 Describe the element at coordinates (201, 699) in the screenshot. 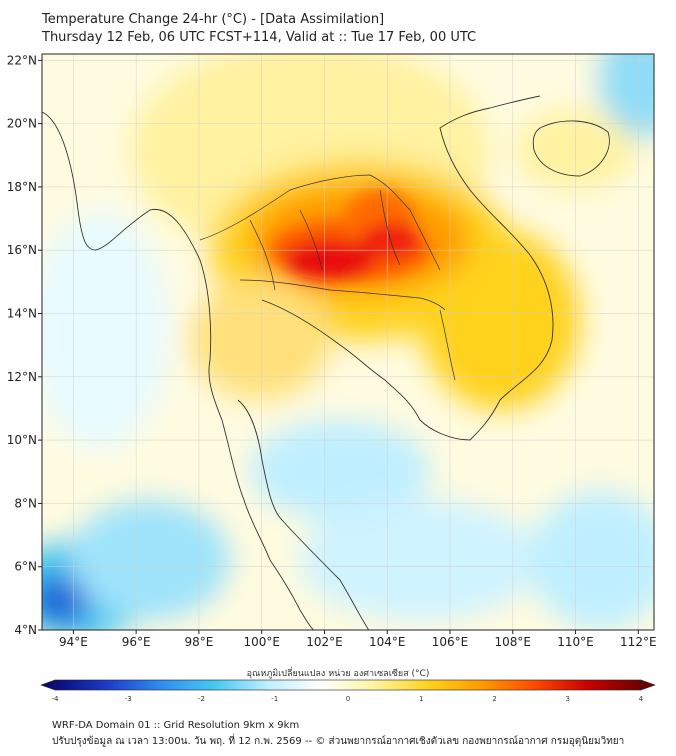

I see `colorbar-tick-label: -2` at that location.